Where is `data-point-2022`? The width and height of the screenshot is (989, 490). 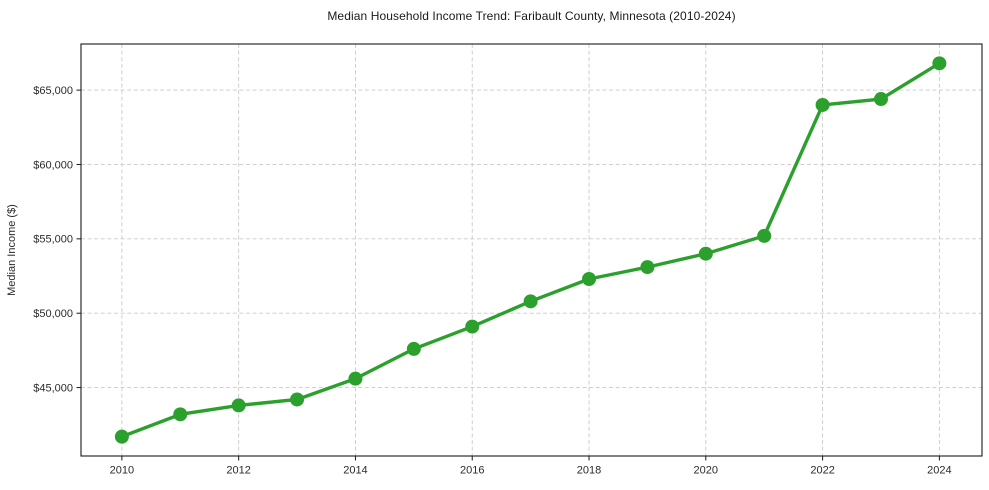
data-point-2022 is located at coordinates (822, 104).